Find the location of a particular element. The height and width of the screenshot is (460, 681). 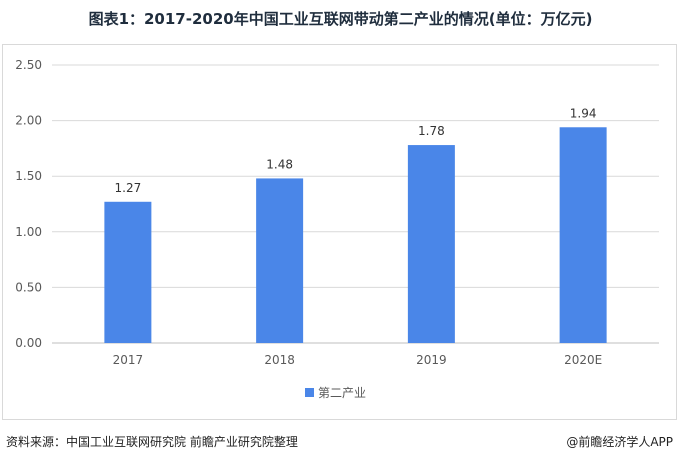

y-tick-label: 1.00 is located at coordinates (28, 232).